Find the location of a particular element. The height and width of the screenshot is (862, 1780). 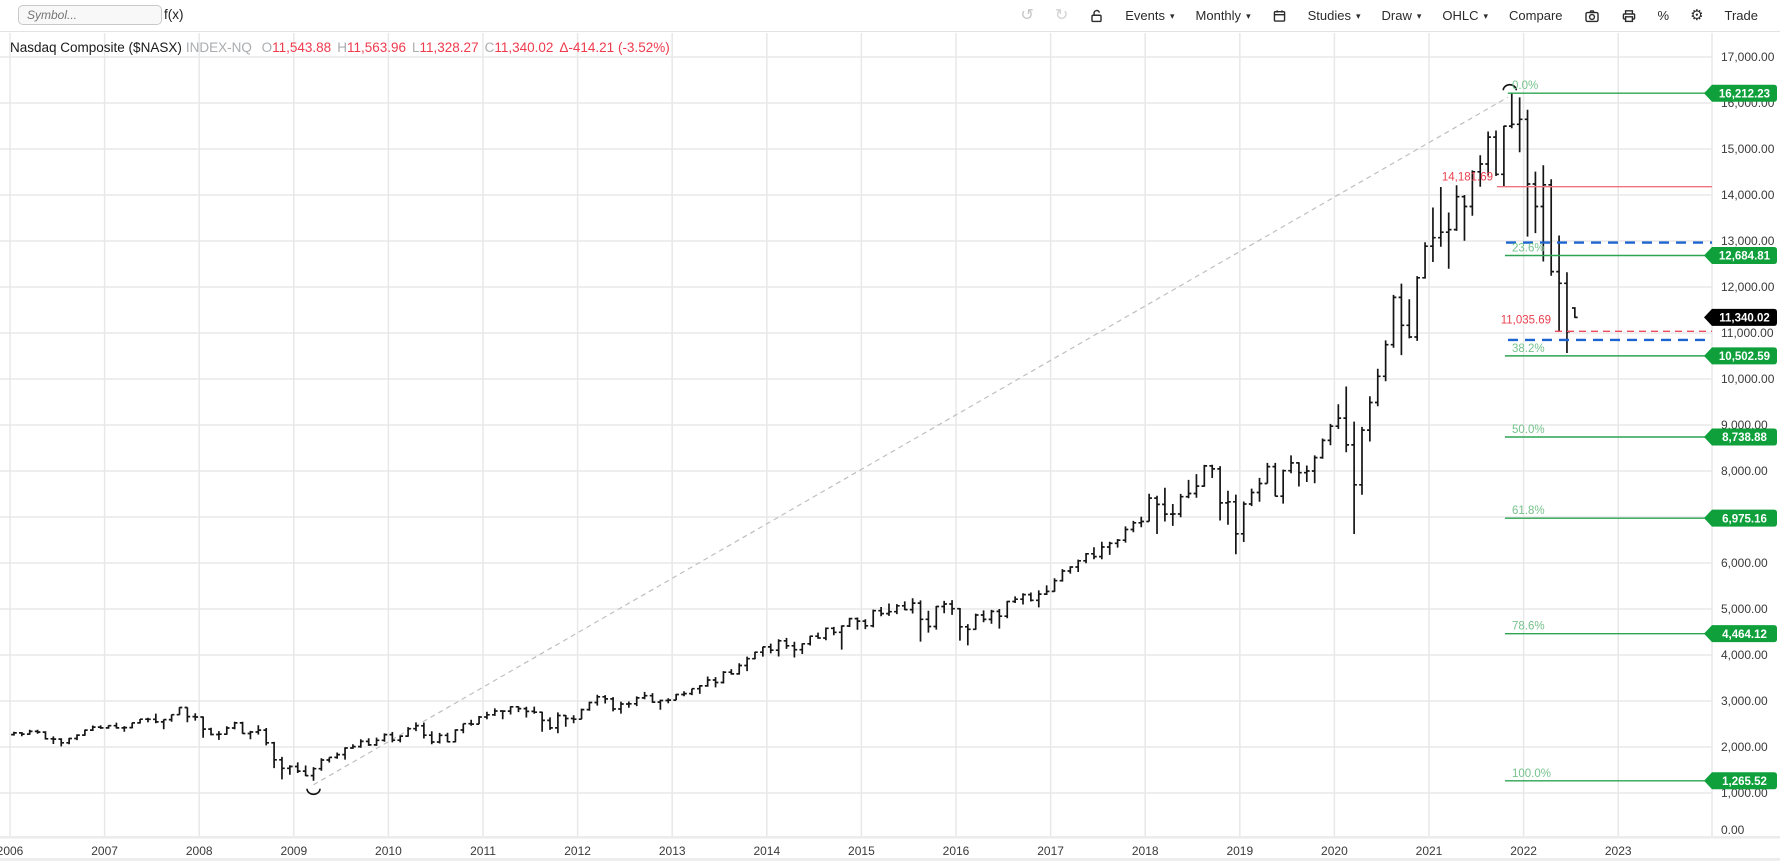

x-axis-tick: 2014 is located at coordinates (766, 851).